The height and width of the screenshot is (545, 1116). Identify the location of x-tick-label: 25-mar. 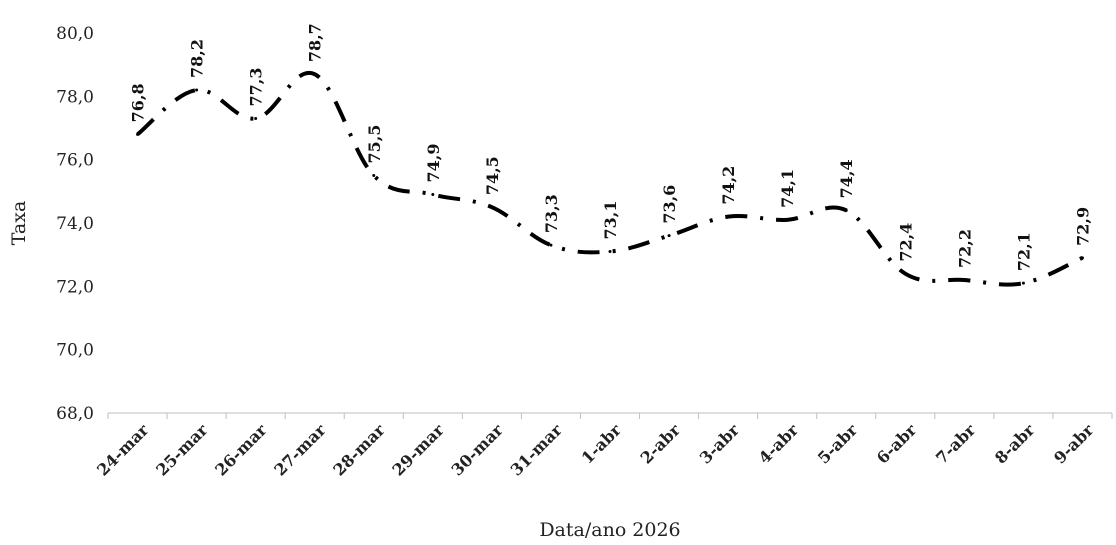
(182, 450).